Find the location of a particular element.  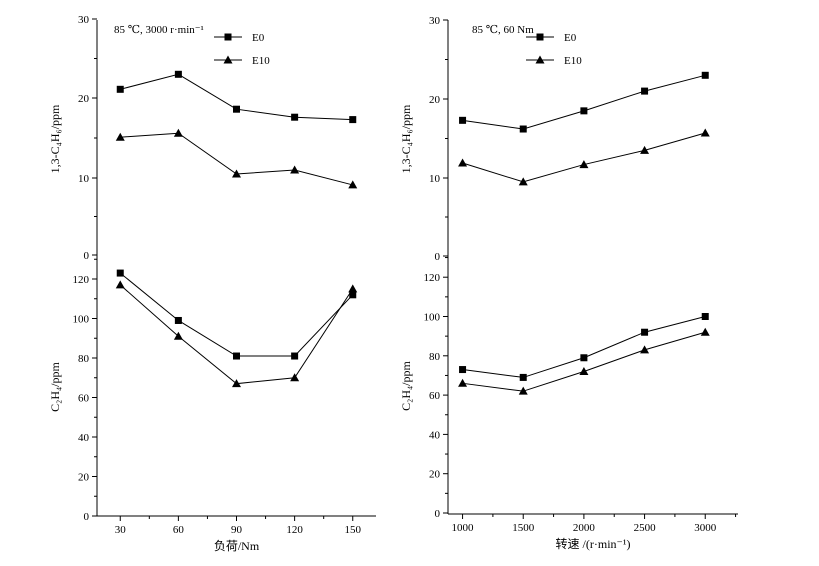

x-tick-label: 150 is located at coordinates (353, 530).